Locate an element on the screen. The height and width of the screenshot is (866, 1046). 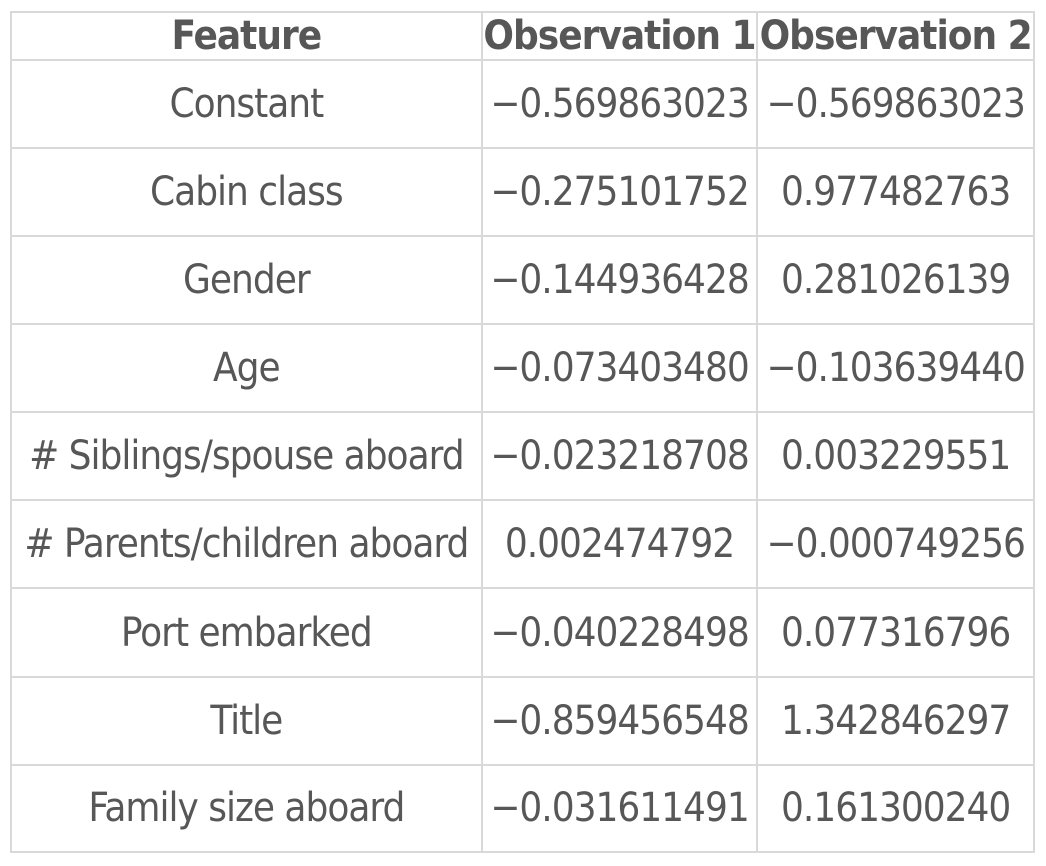
observation-1-cell: −0.275101752 is located at coordinates (619, 192).